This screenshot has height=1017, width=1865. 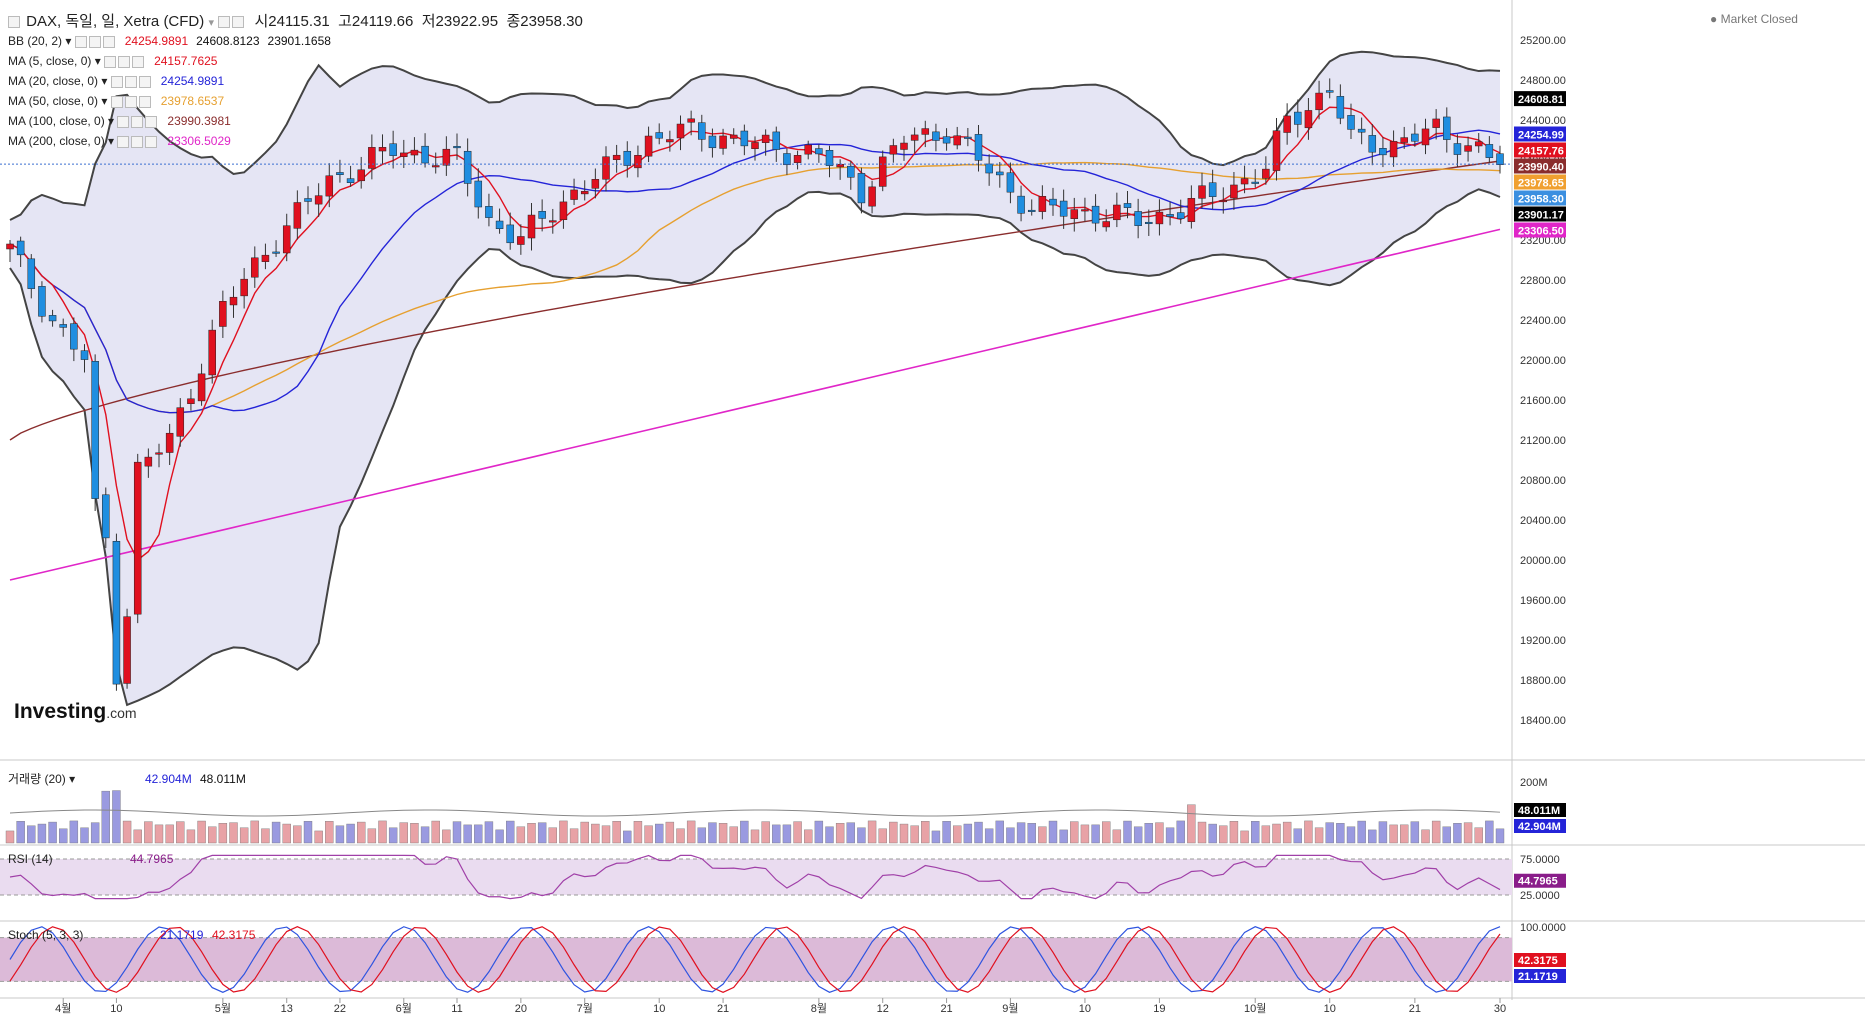 I want to click on x-tick-label: 12, so click(x=883, y=1009).